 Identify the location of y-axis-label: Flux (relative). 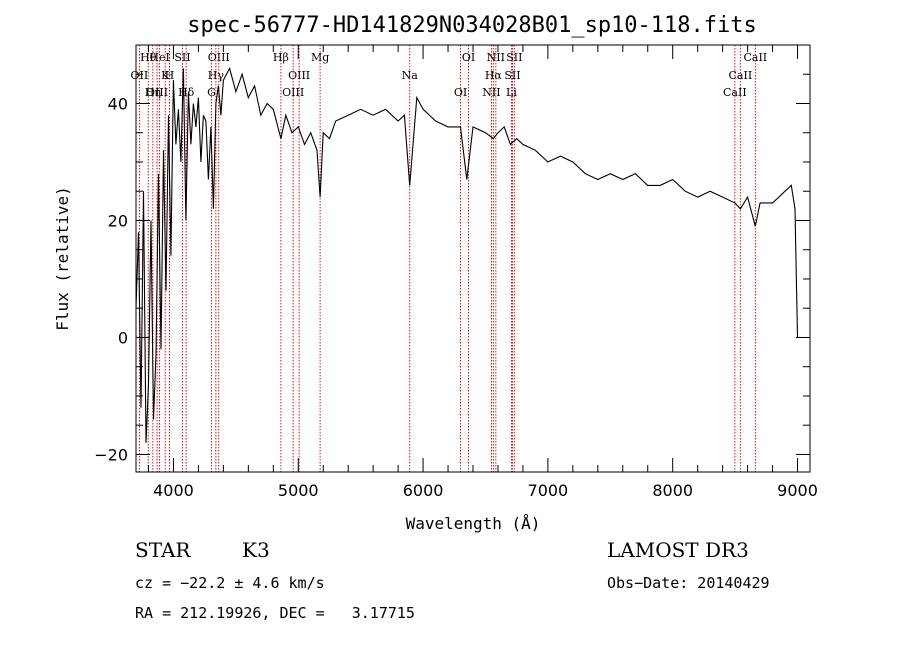
(62, 258).